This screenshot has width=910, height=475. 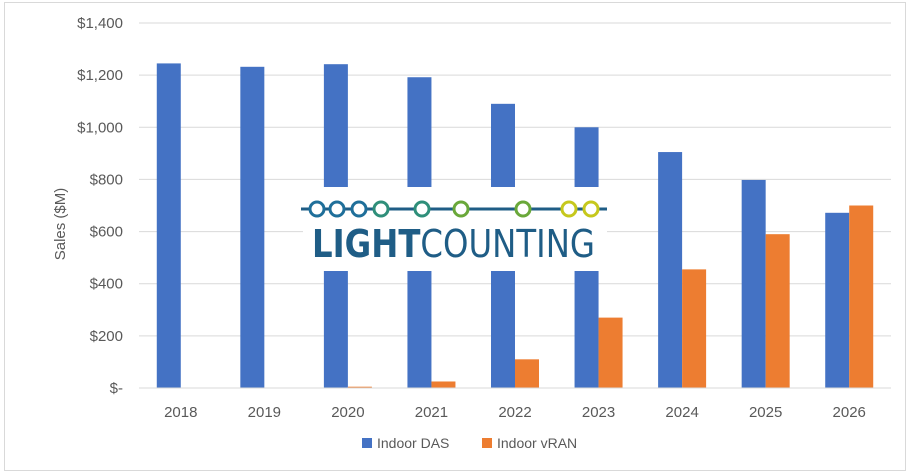 What do you see at coordinates (168, 226) in the screenshot?
I see `bar-indoor-das-2018` at bounding box center [168, 226].